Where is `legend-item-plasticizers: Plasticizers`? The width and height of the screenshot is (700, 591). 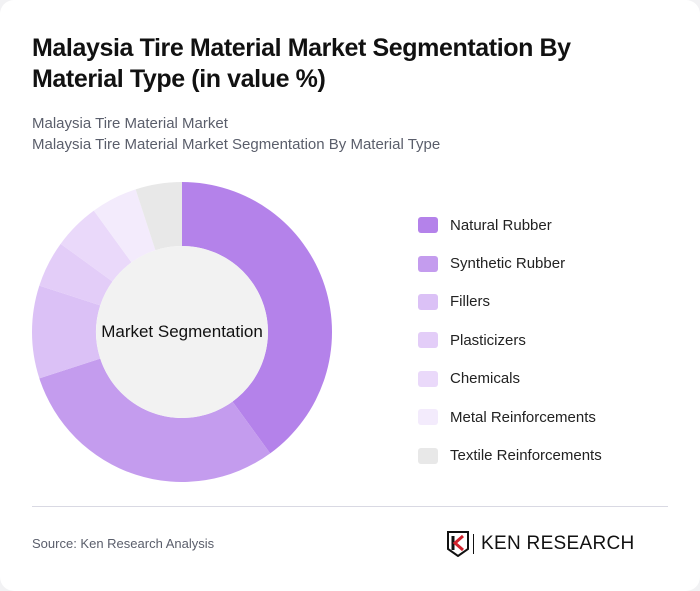 legend-item-plasticizers: Plasticizers is located at coordinates (510, 340).